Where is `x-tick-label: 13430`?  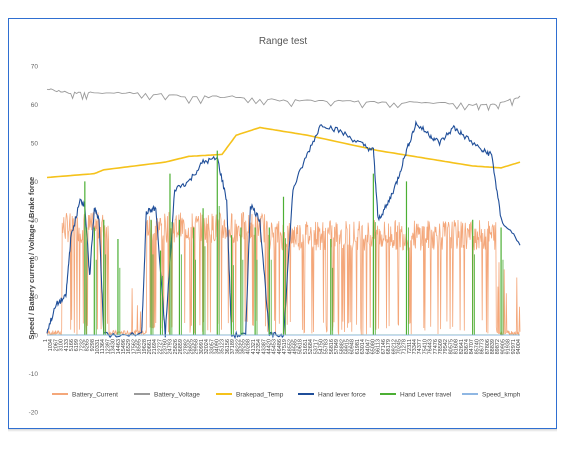 x-tick-label: 13430 is located at coordinates (114, 346).